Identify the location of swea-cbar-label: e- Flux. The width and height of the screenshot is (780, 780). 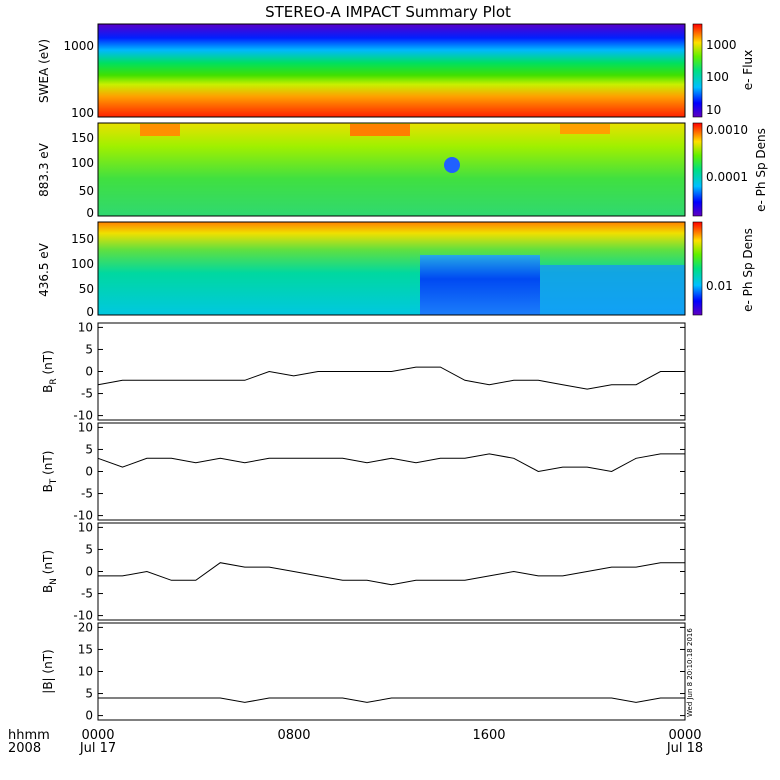
(748, 70).